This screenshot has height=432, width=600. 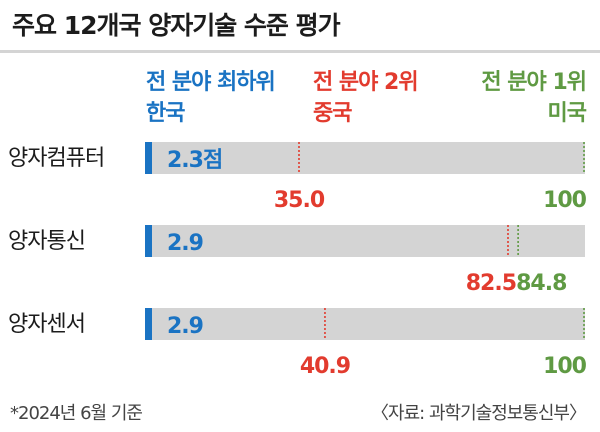 I want to click on usa-value-label-2: 100, so click(x=565, y=366).